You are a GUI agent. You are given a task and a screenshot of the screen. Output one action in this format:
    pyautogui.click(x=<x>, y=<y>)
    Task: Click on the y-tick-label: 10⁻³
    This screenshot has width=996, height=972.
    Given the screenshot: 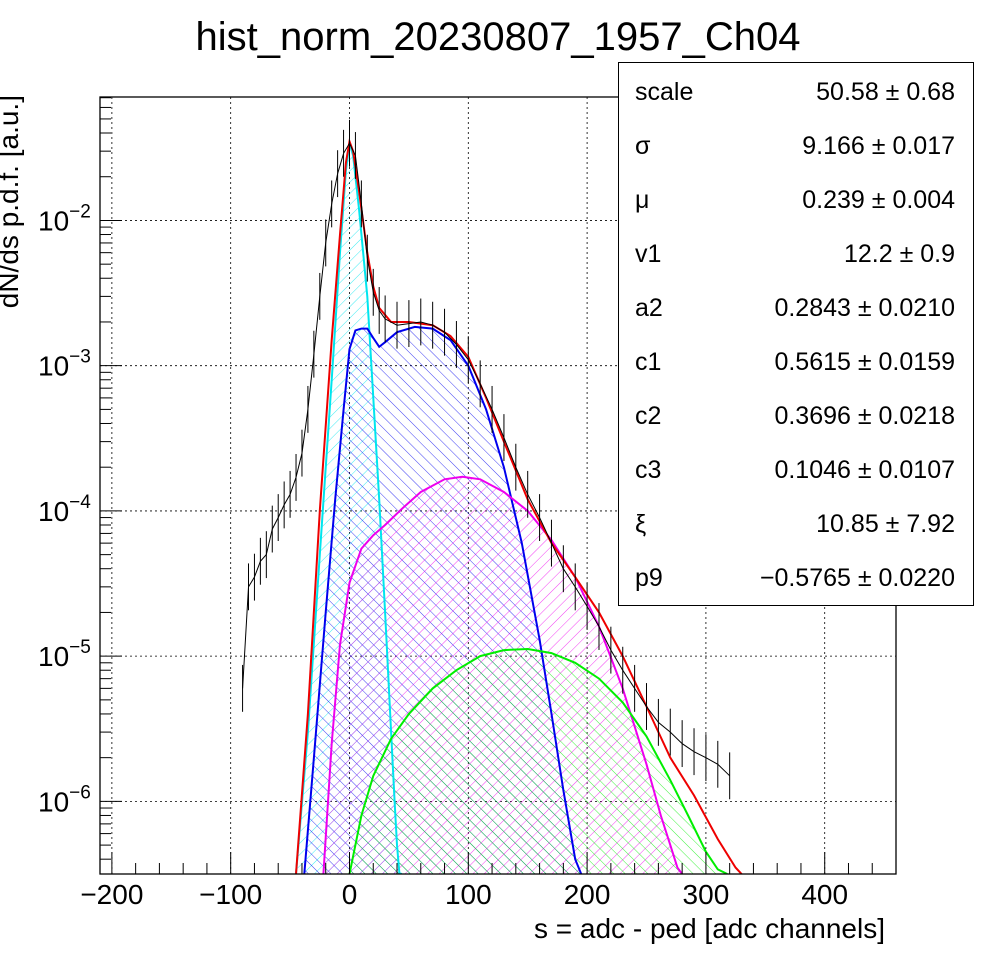 What is the action you would take?
    pyautogui.click(x=64, y=364)
    